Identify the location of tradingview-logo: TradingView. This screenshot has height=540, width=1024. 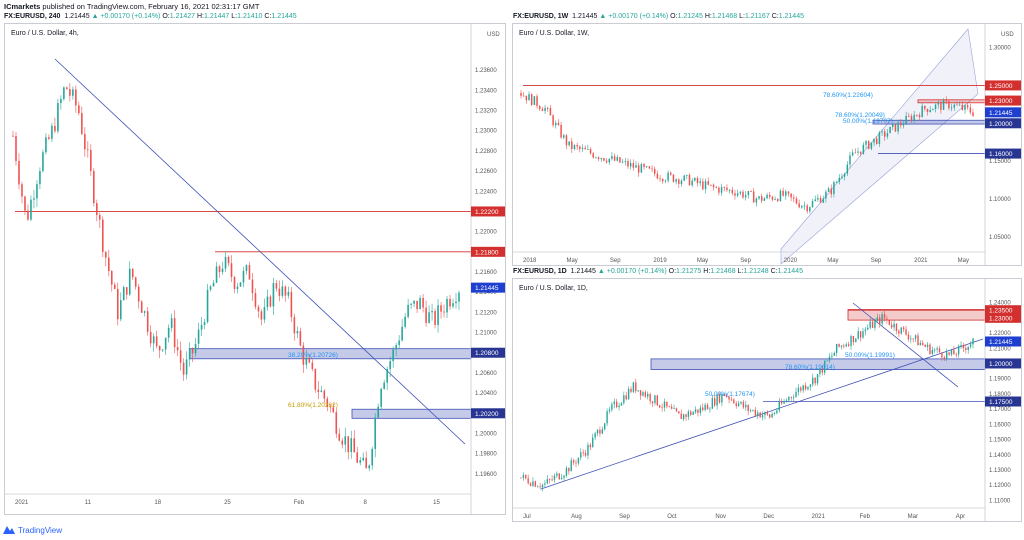
(32, 530).